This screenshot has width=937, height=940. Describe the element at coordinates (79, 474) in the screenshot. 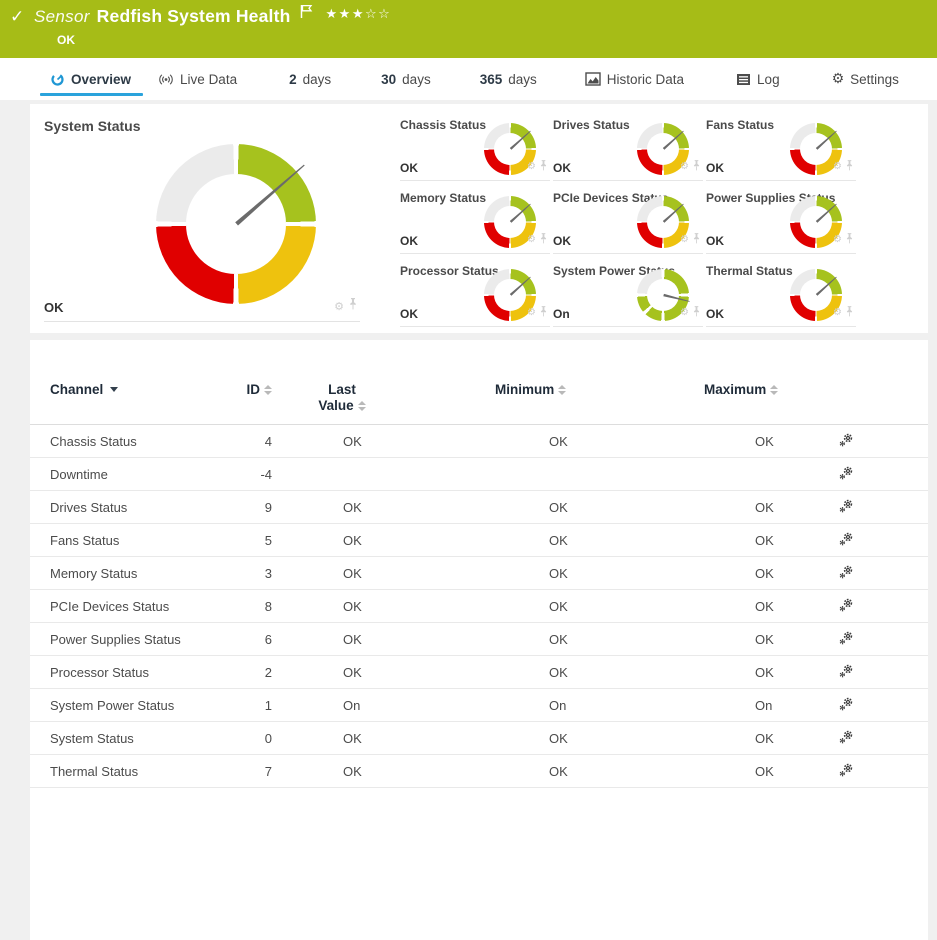

I see `cell-channel: Downtime` at that location.